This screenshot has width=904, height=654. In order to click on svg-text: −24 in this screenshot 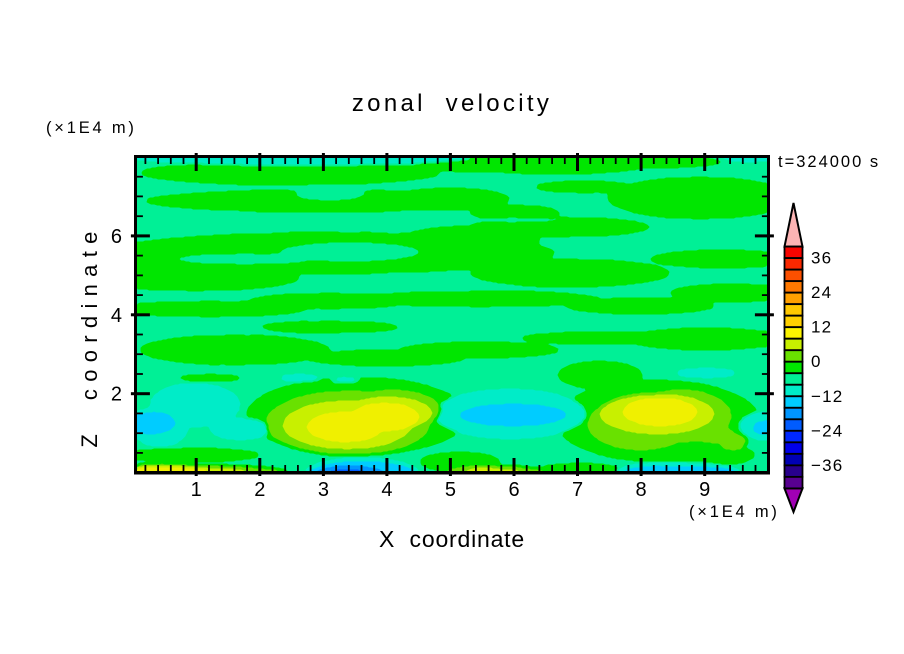, I will do `click(827, 430)`.